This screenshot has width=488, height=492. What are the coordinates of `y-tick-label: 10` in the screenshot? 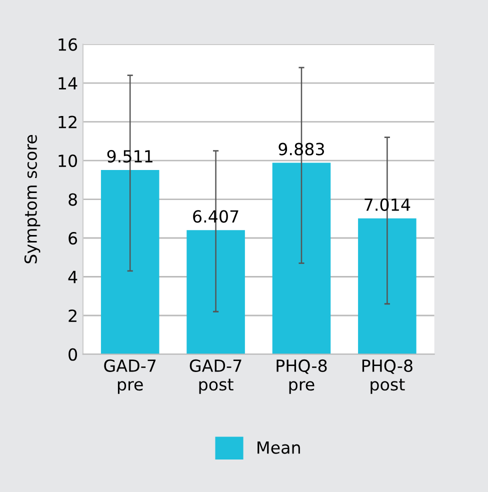 It's located at (67, 161).